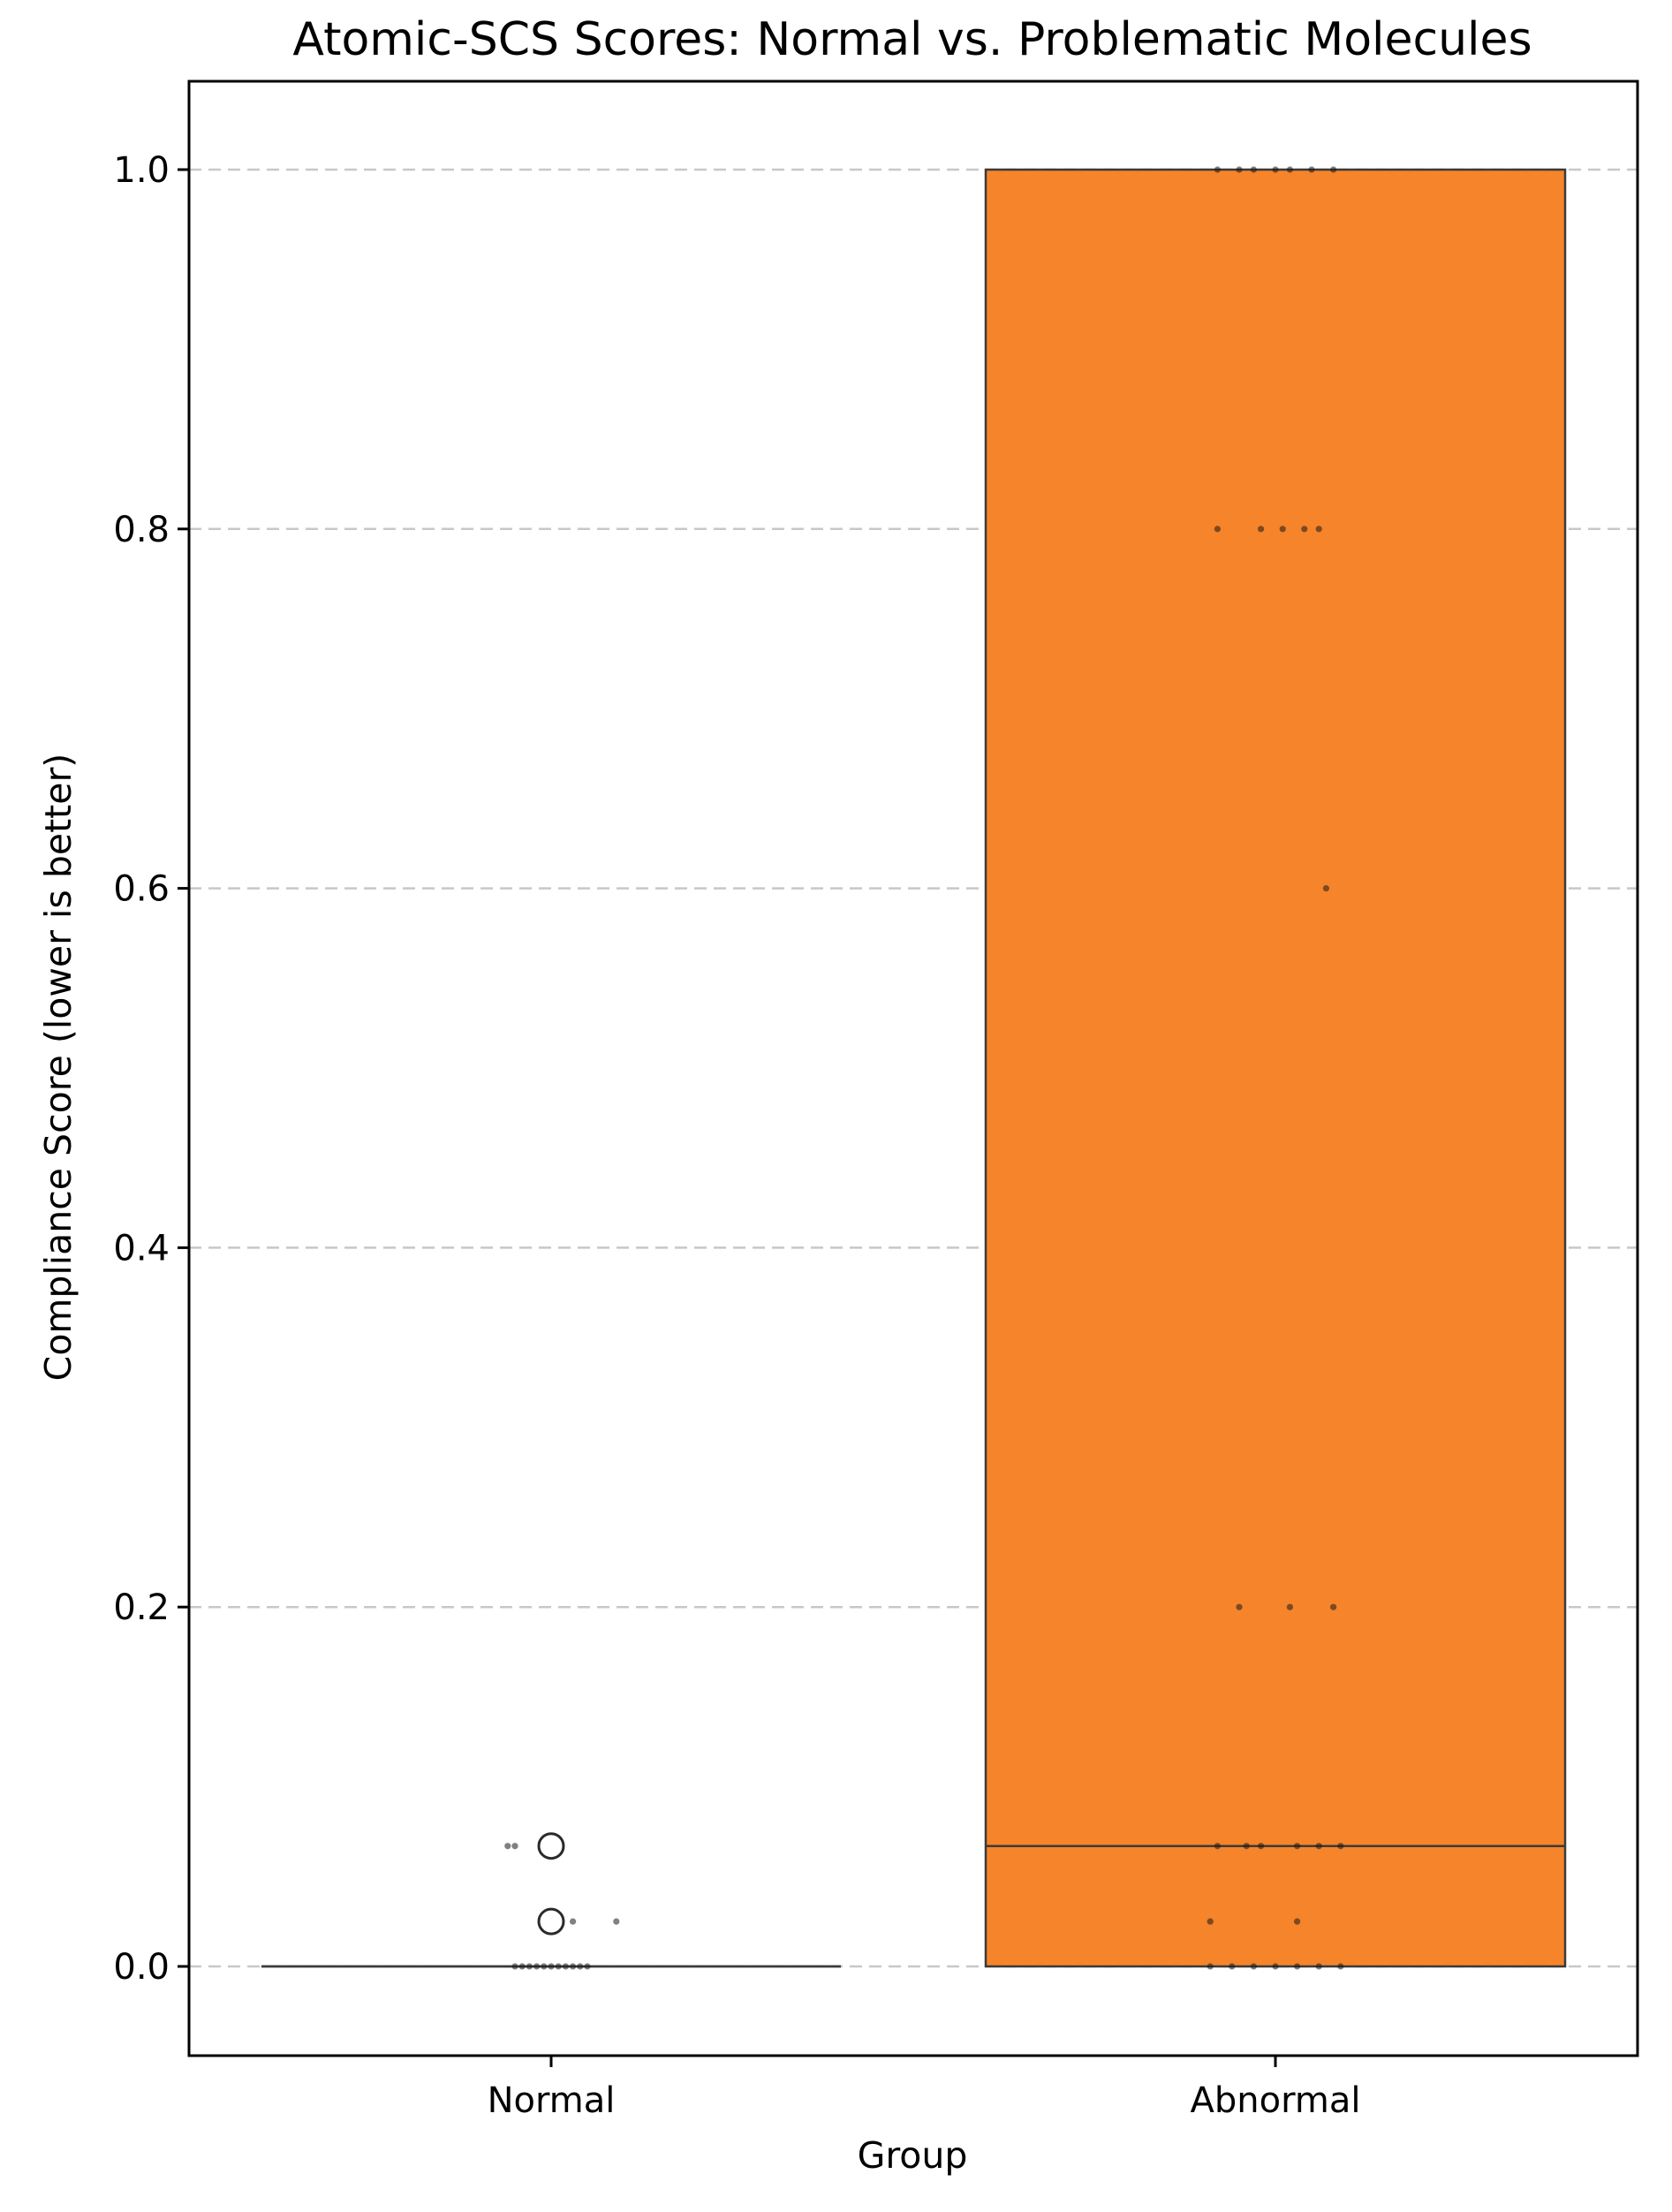 The width and height of the screenshot is (1672, 2212). I want to click on y-tick-label: 0.8, so click(141, 530).